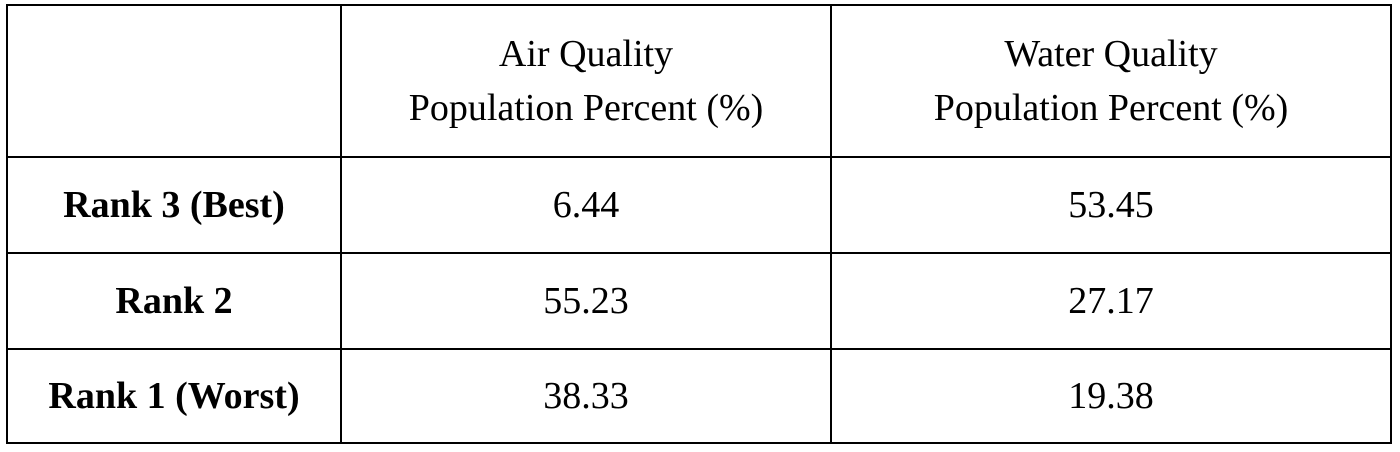 Image resolution: width=1400 pixels, height=452 pixels. Describe the element at coordinates (586, 54) in the screenshot. I see `header-air-line1: Air Quality` at that location.